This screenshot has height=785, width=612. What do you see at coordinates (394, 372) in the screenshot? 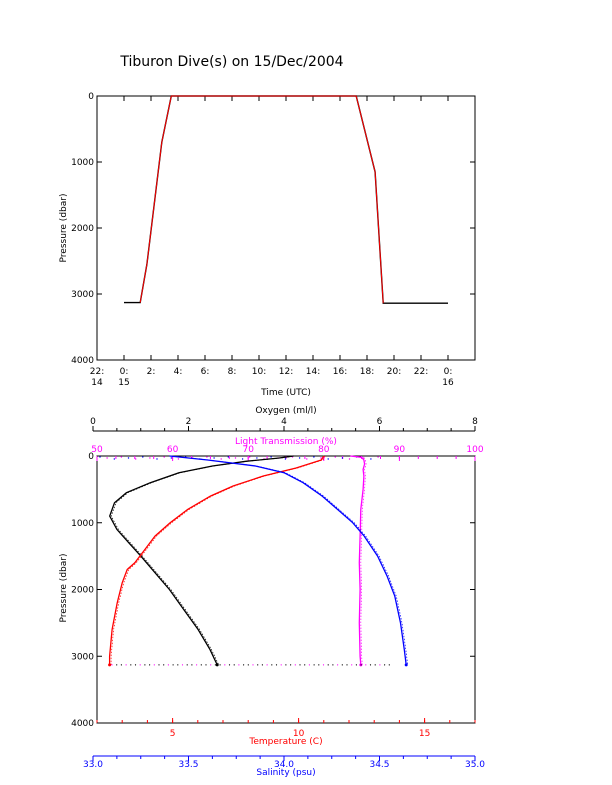
I see `time-tick-label: 20:` at bounding box center [394, 372].